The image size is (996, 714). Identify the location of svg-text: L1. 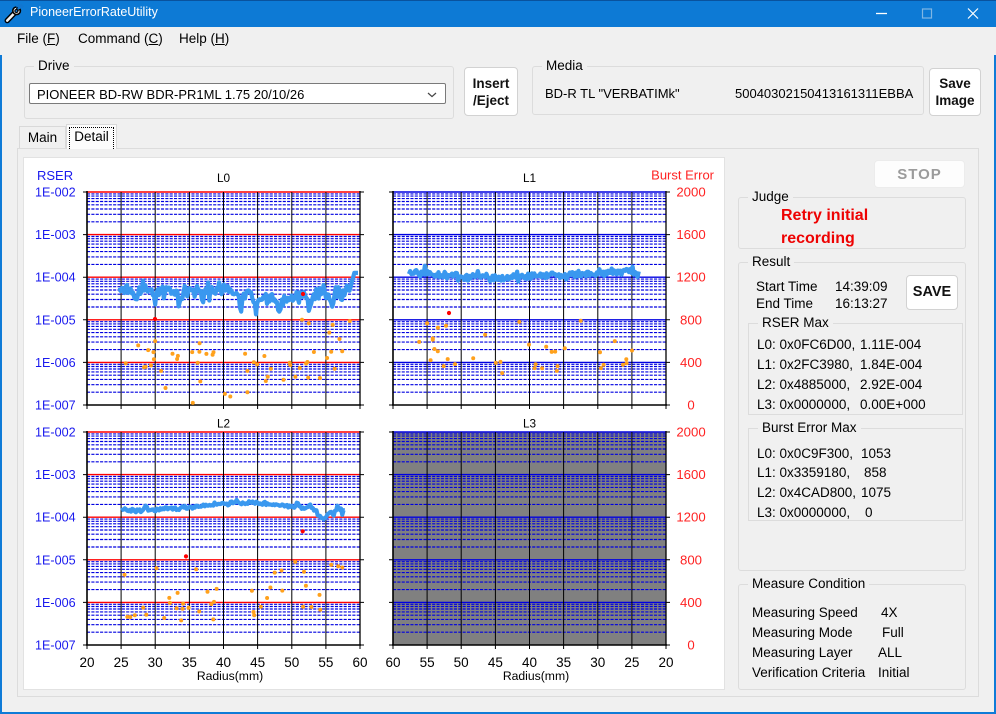
(529, 178).